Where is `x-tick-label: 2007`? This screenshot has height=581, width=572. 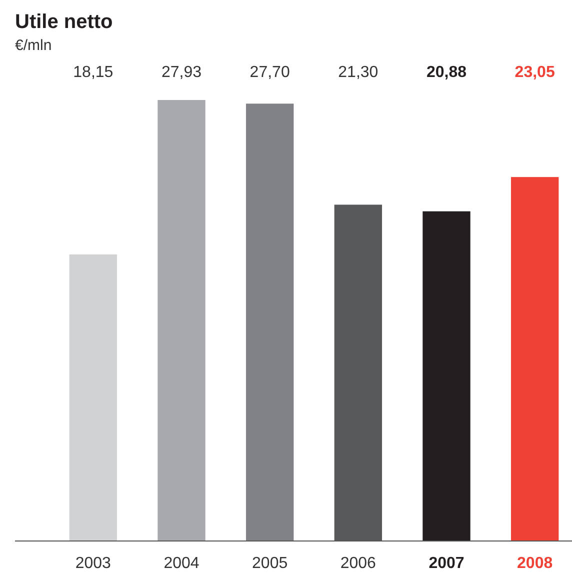
x-tick-label: 2007 is located at coordinates (446, 563).